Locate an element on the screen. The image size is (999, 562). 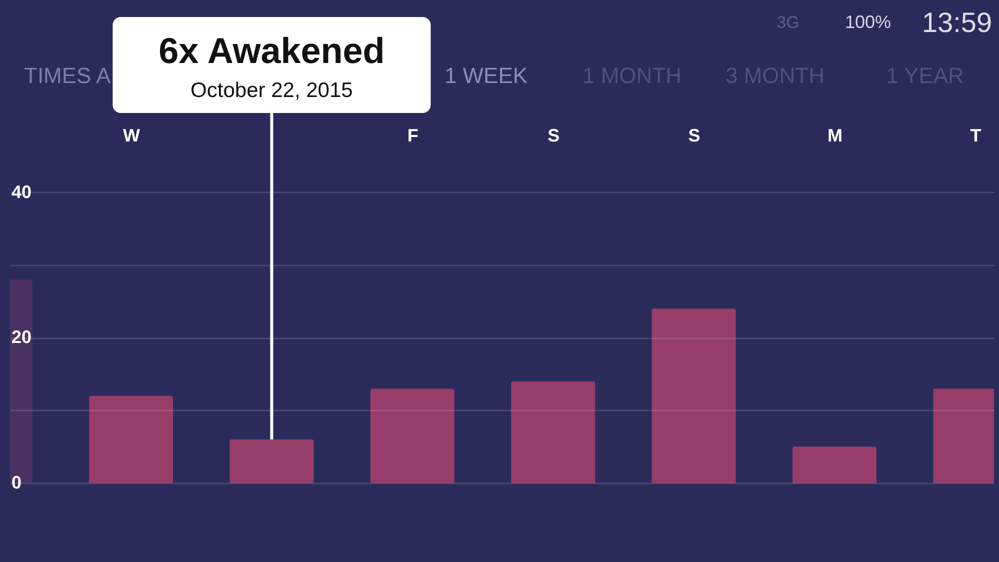
x-tick-label: F is located at coordinates (412, 136).